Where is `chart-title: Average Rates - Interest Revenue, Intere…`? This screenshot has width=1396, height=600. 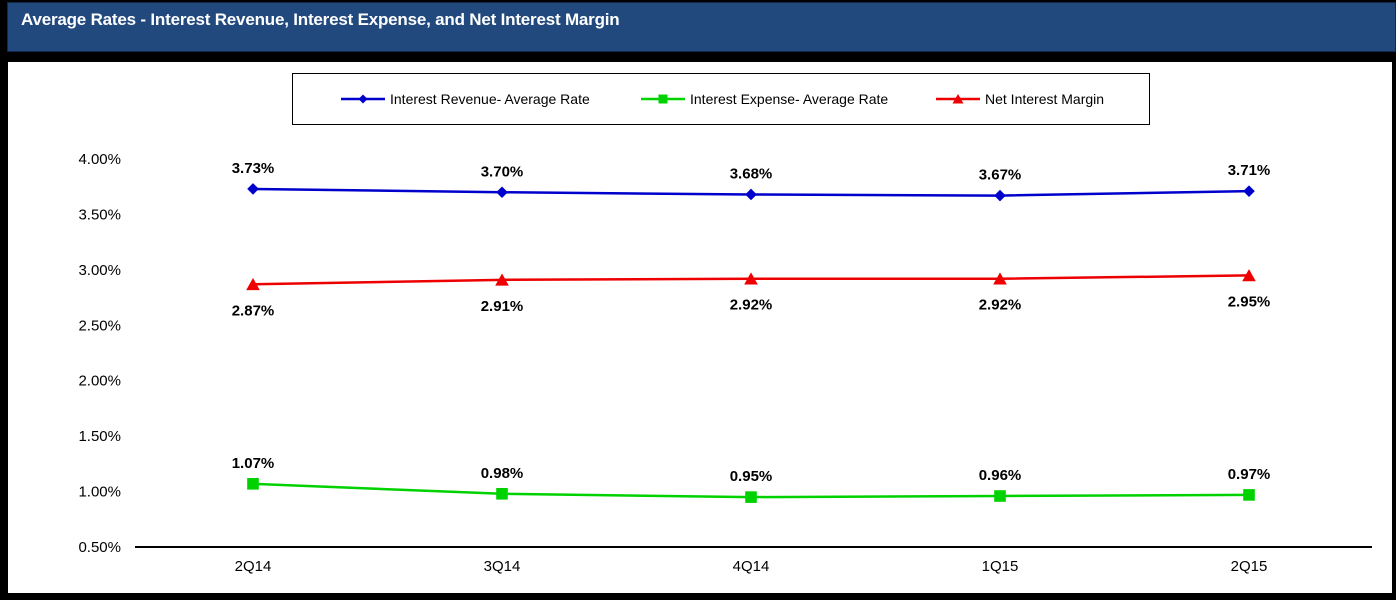
chart-title: Average Rates - Interest Revenue, Intere… is located at coordinates (320, 19).